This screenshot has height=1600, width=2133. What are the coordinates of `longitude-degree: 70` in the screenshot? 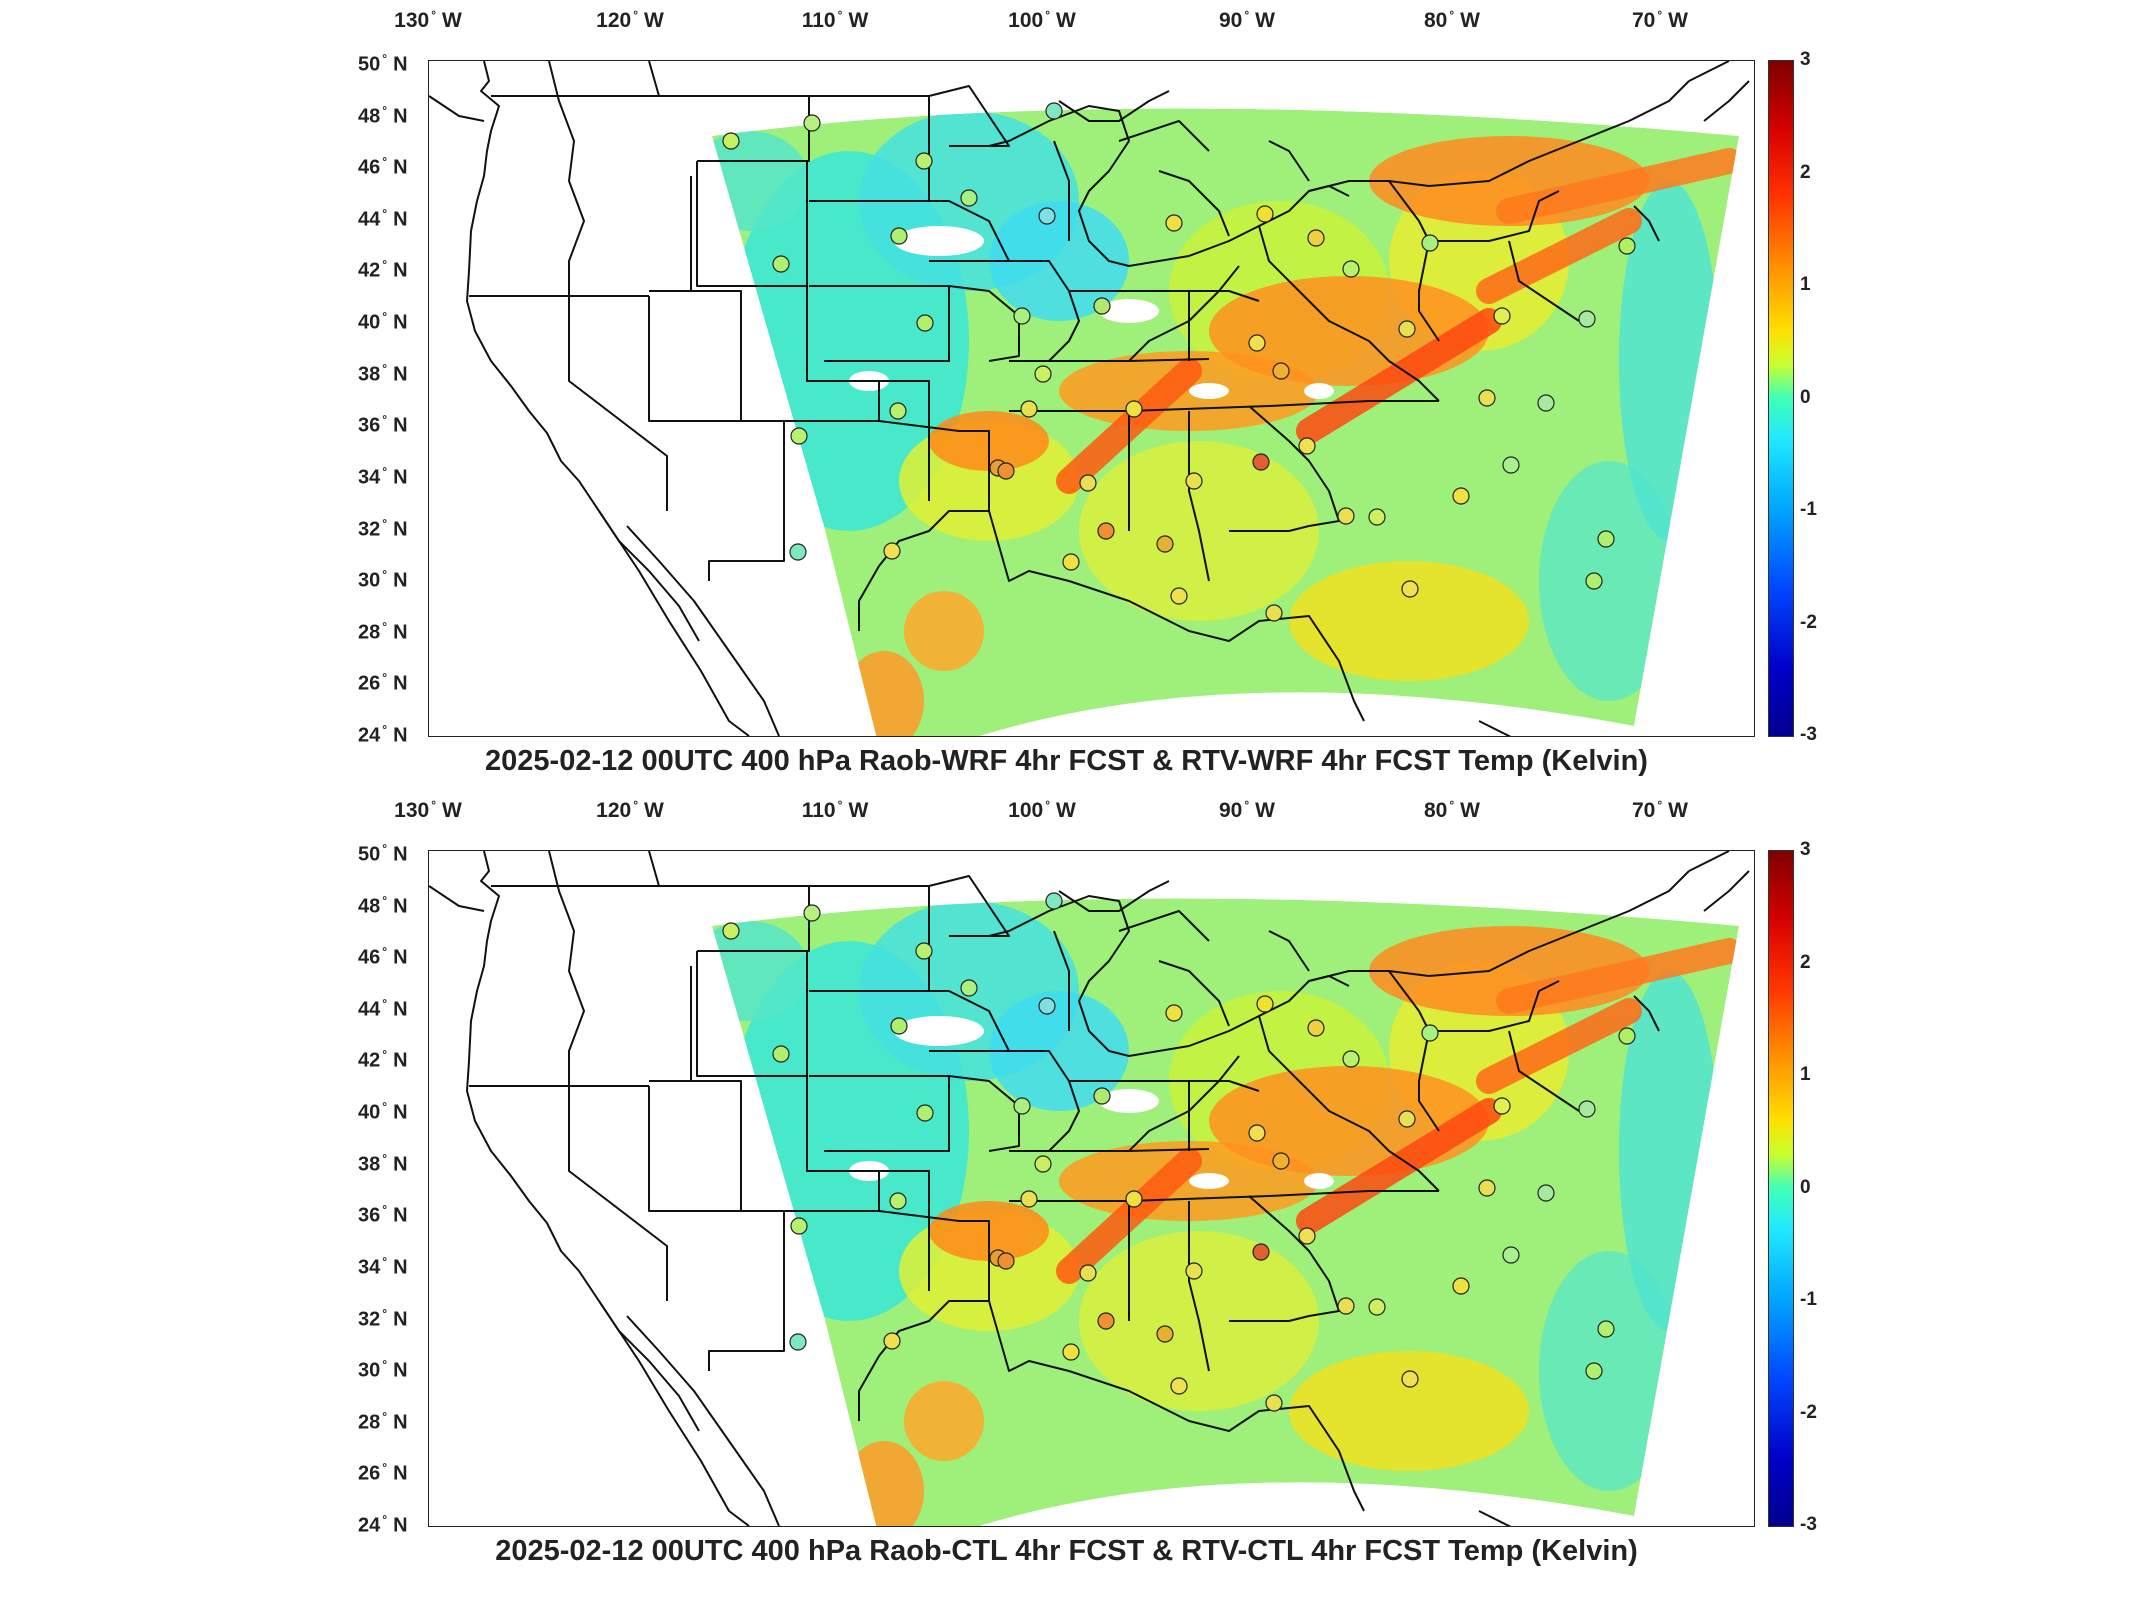 It's located at (1644, 20).